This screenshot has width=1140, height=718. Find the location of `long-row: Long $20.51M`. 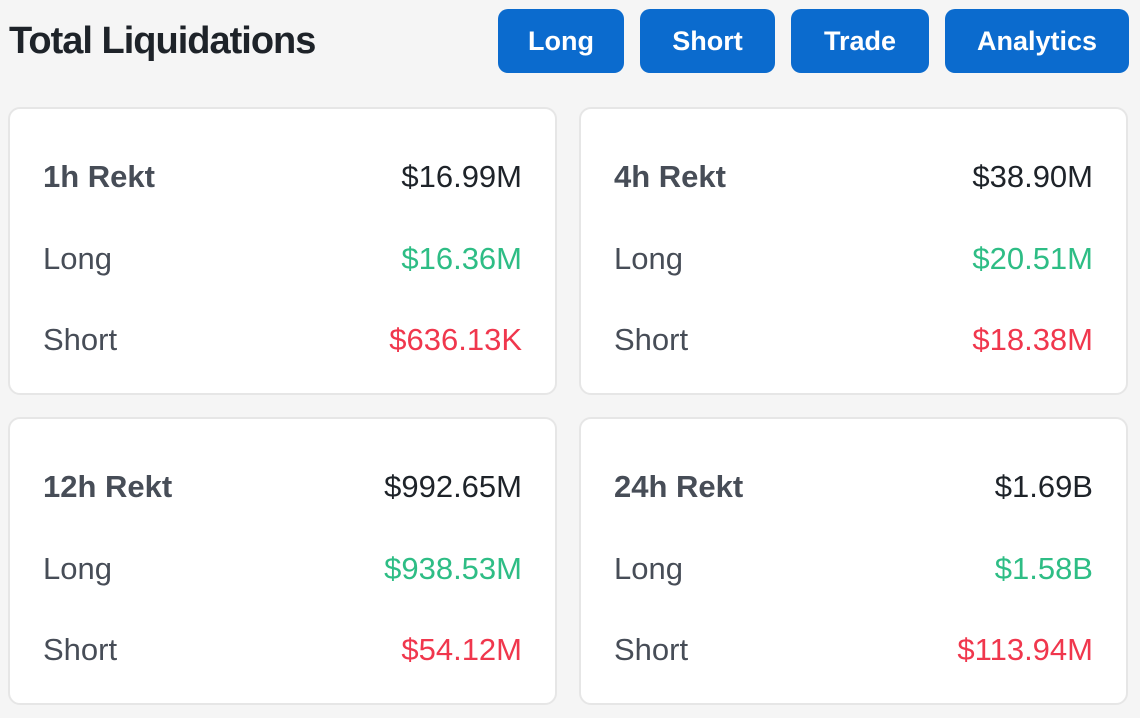

long-row: Long $20.51M is located at coordinates (853, 259).